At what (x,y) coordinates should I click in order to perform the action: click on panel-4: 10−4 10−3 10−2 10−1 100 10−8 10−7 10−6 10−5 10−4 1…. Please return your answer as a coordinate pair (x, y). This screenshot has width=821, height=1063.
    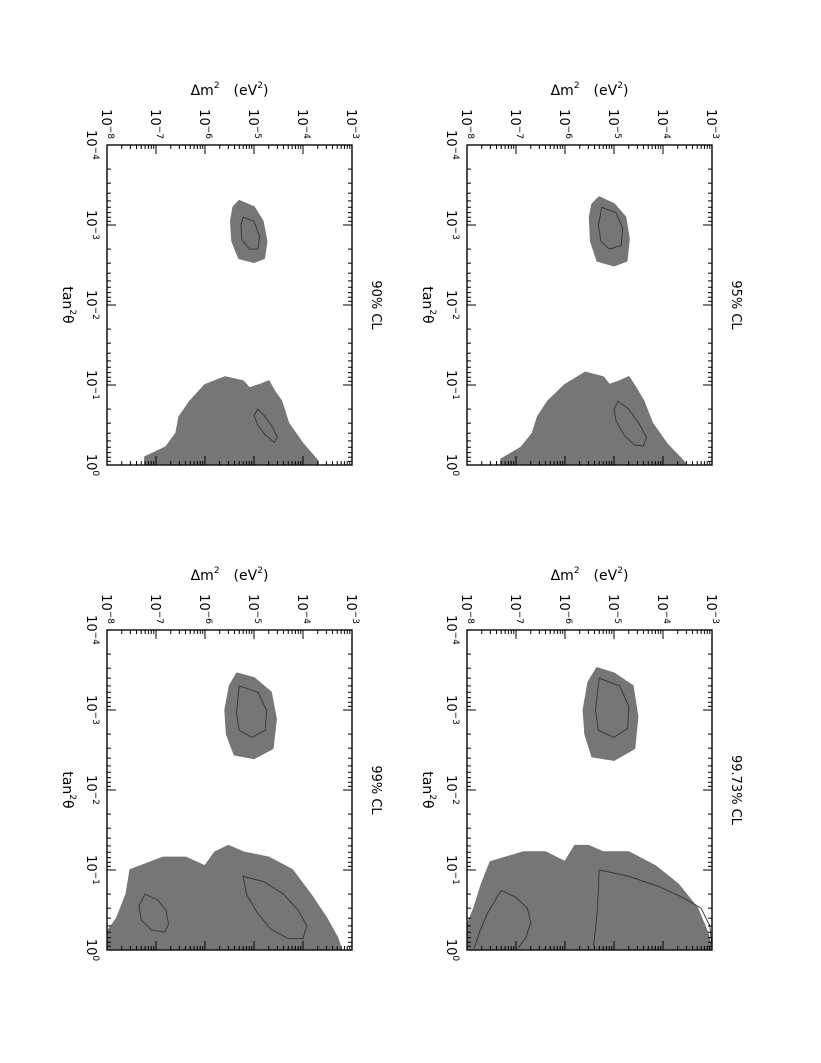
    Looking at the image, I should click on (581, 763).